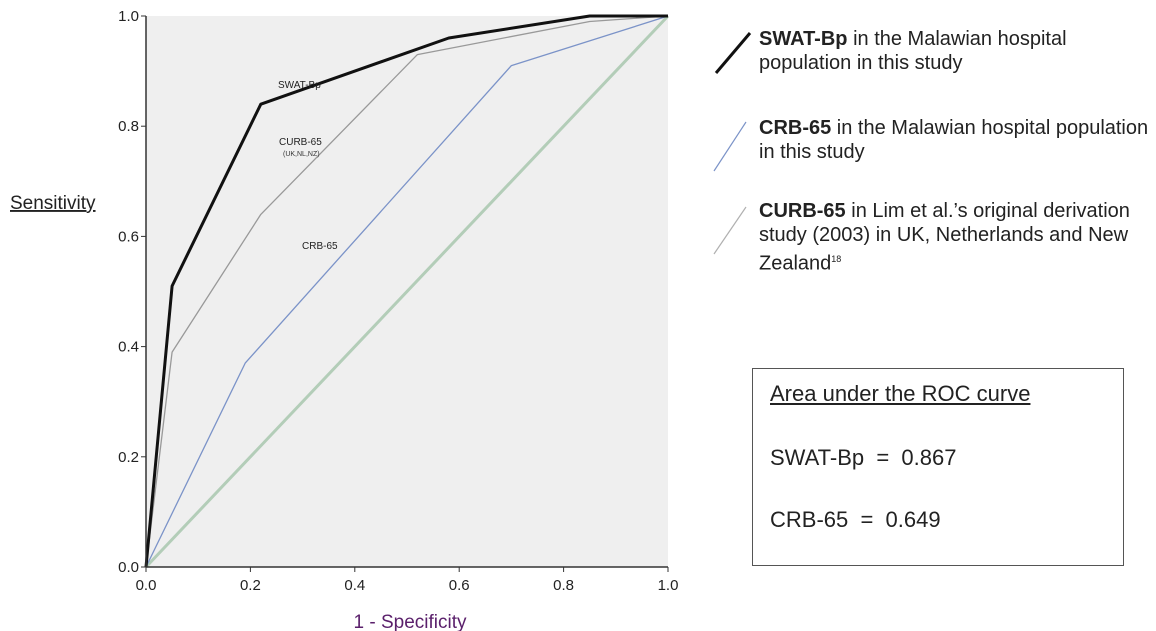  Describe the element at coordinates (900, 393) in the screenshot. I see `auc-title: Area under the ROC curve` at that location.